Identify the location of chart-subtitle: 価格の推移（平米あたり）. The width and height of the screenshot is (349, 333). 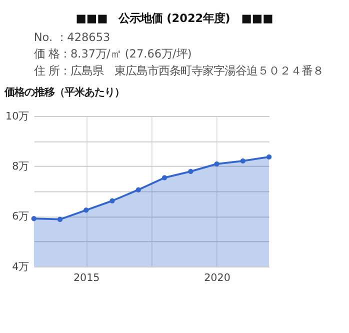
(64, 92).